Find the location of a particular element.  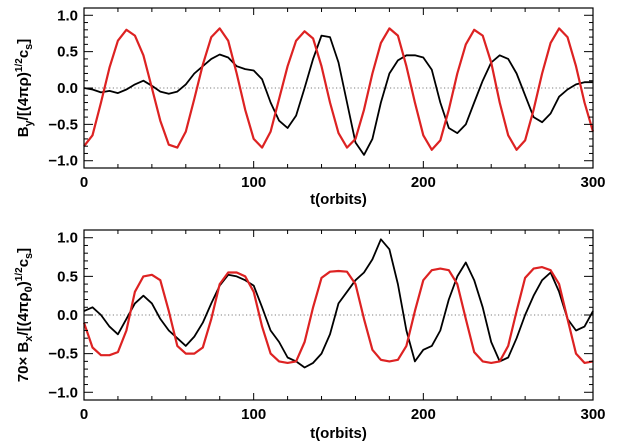

y-axis-title-part-sub3: 0 is located at coordinates (29, 289).